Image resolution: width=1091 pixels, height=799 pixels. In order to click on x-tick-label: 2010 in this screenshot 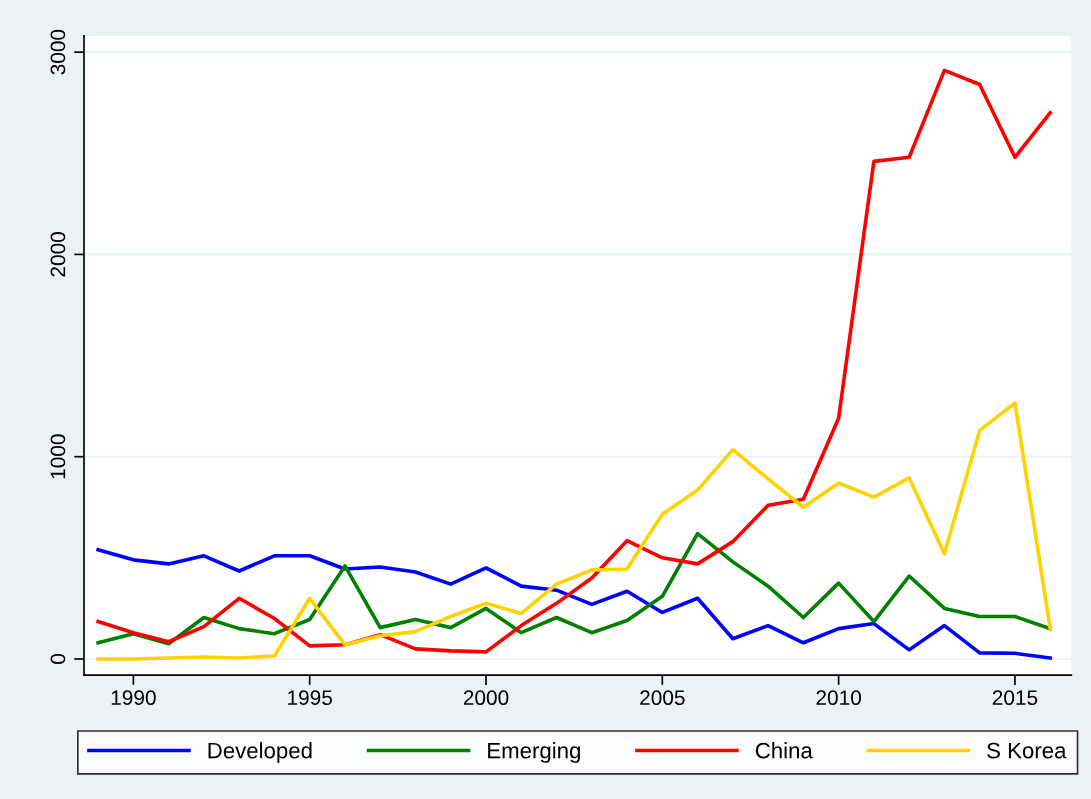, I will do `click(838, 698)`.